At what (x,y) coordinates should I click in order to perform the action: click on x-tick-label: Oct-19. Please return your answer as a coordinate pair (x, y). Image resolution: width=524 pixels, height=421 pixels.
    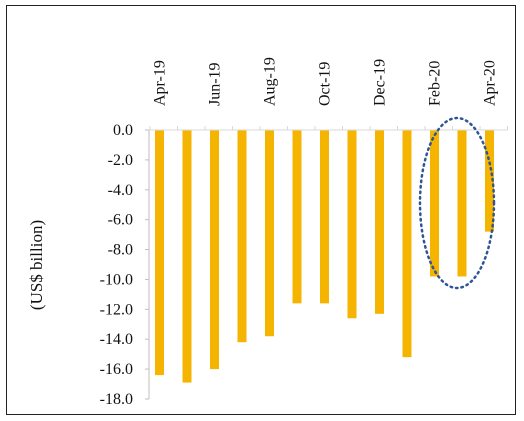
    Looking at the image, I should click on (325, 84).